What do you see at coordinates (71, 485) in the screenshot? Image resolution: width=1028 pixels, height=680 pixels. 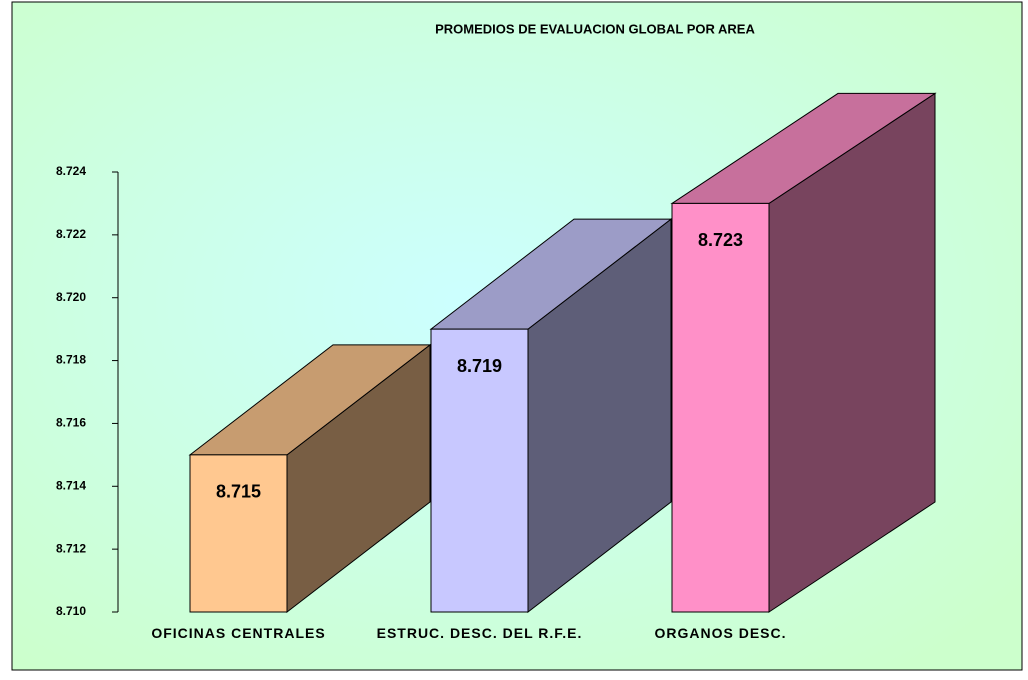 I see `y-tick-label: 8.714` at bounding box center [71, 485].